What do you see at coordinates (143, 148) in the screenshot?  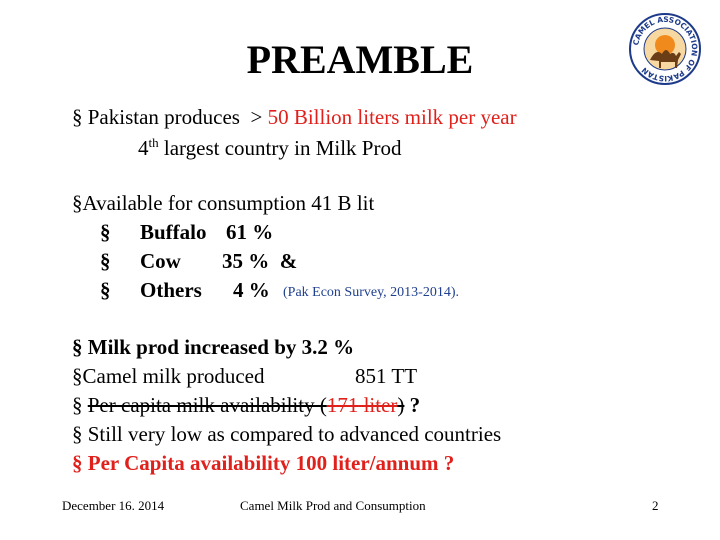 I see `text: 4` at bounding box center [143, 148].